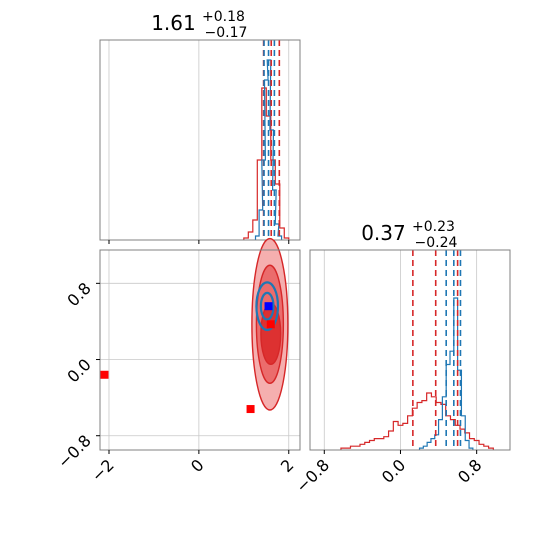 This screenshot has height=550, width=550. Describe the element at coordinates (417, 421) in the screenshot. I see `hist2-red-series` at that location.